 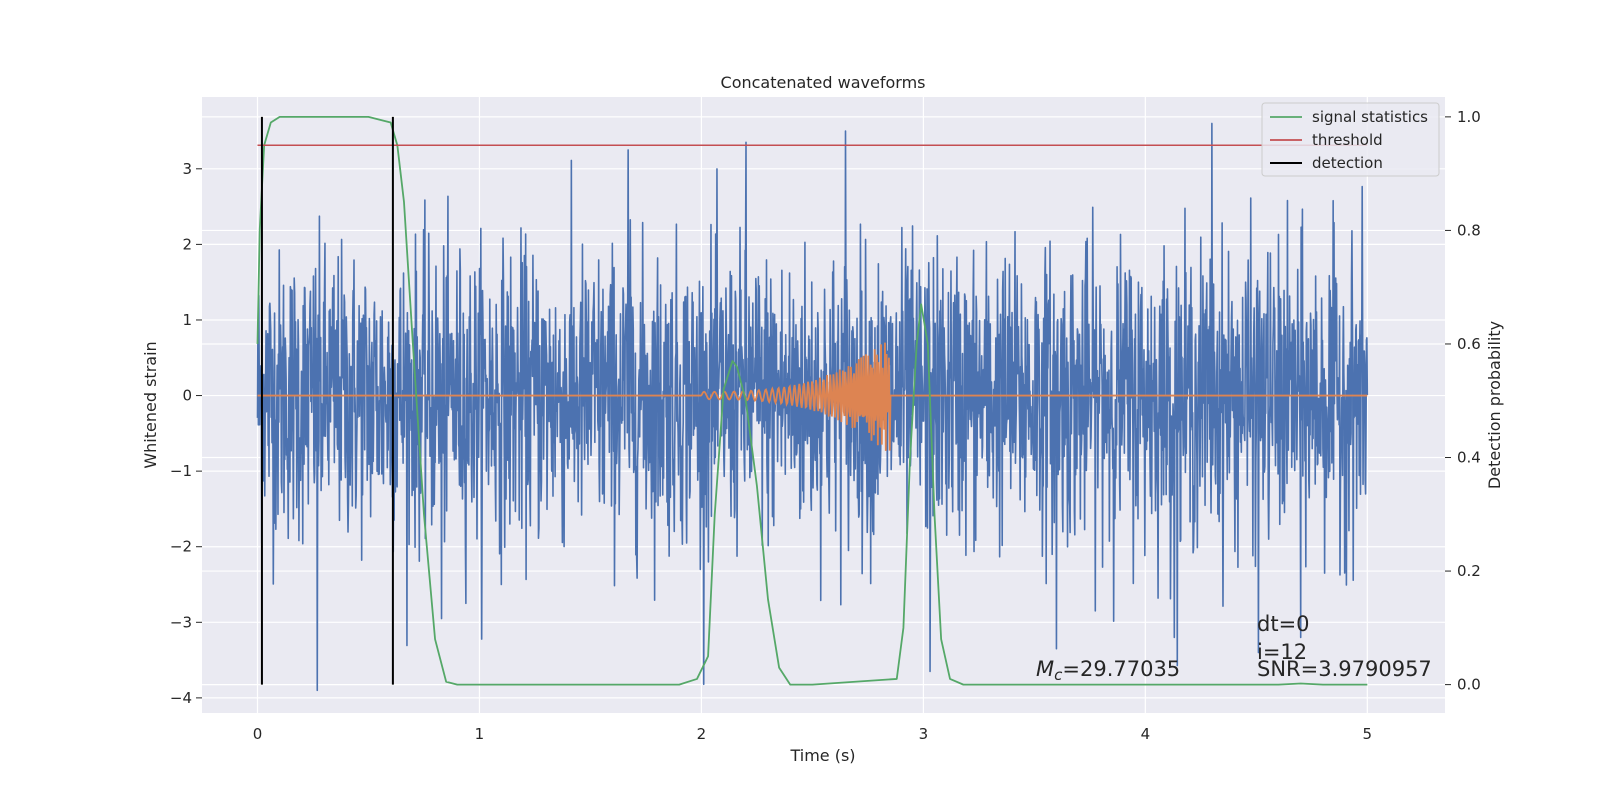 I want to click on x-tick-label: 4, so click(x=1146, y=734).